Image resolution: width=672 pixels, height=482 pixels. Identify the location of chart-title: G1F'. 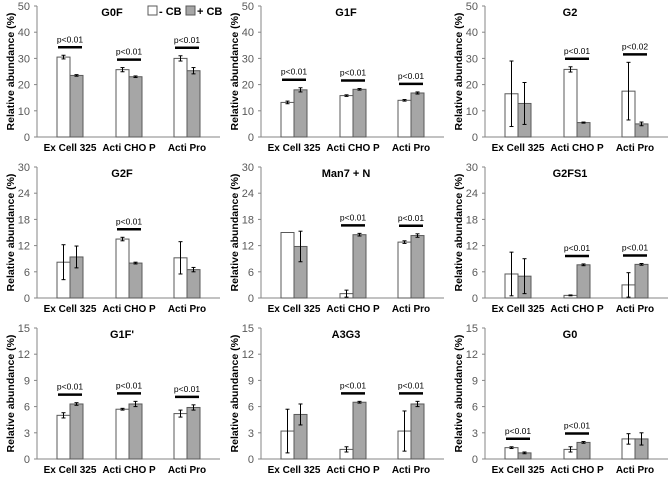
(122, 335).